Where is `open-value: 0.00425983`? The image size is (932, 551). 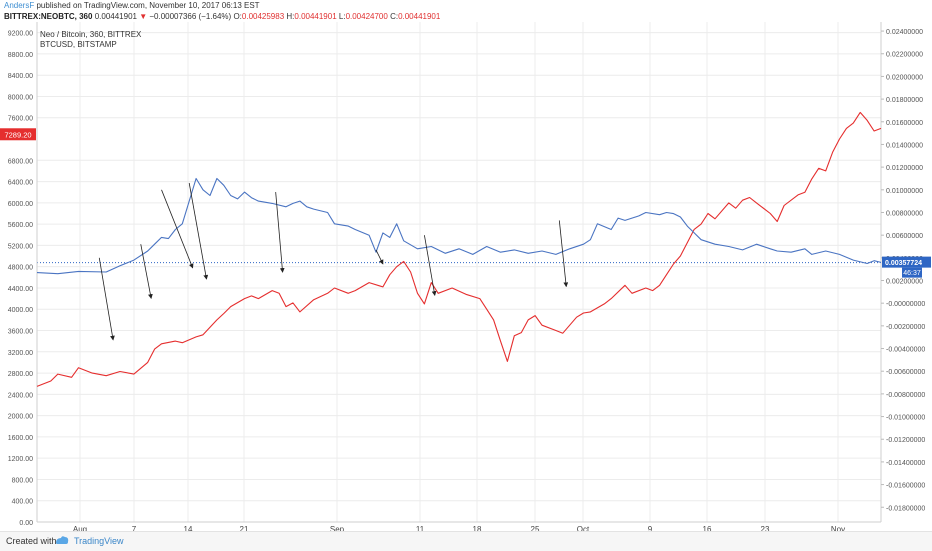 open-value: 0.00425983 is located at coordinates (263, 16).